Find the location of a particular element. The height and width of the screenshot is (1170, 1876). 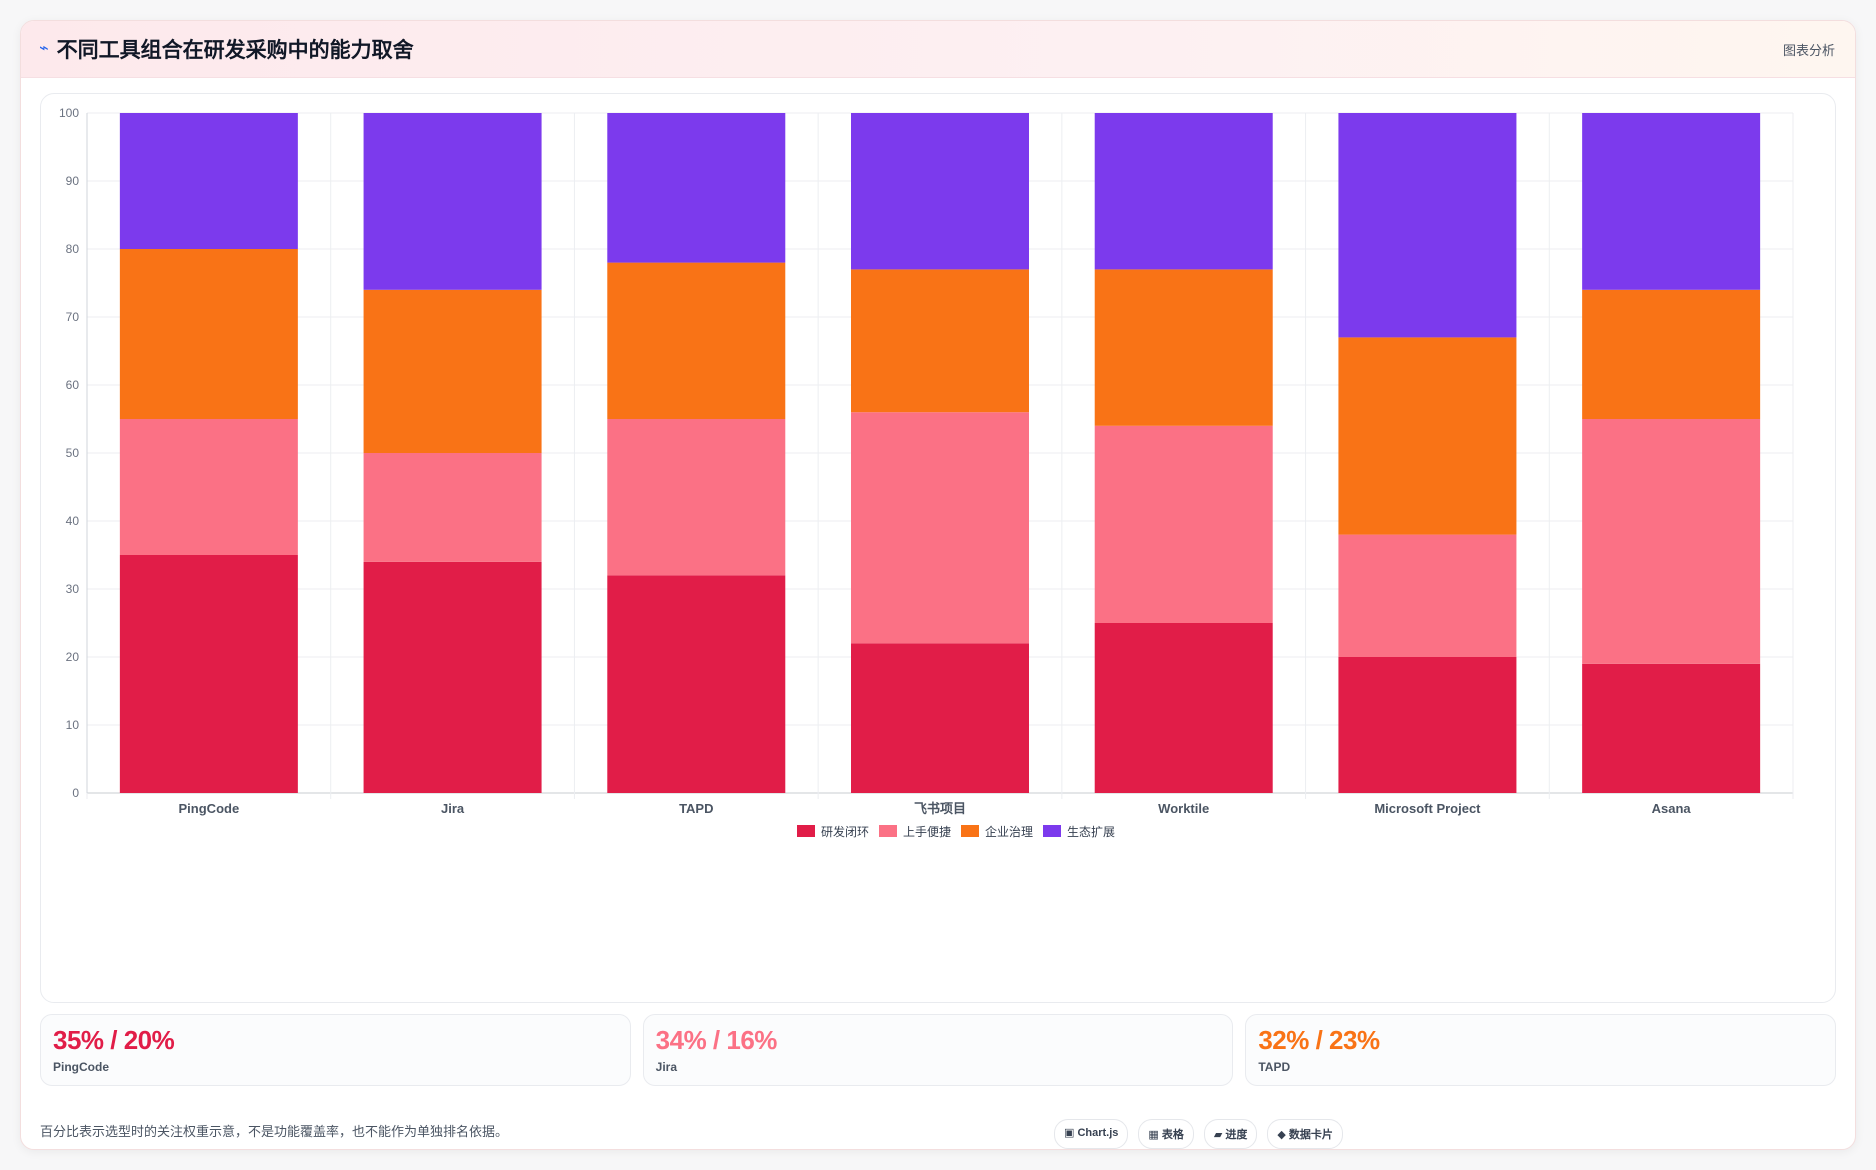

legend-label: 上手便捷 is located at coordinates (927, 832).